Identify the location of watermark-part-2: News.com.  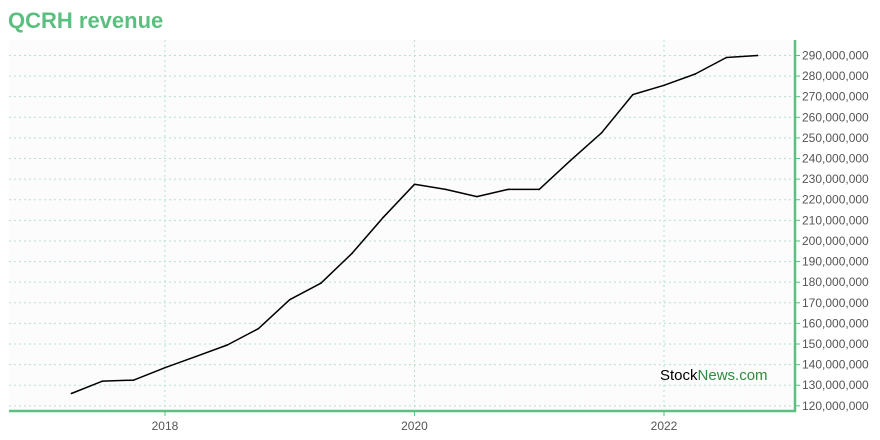
(733, 375).